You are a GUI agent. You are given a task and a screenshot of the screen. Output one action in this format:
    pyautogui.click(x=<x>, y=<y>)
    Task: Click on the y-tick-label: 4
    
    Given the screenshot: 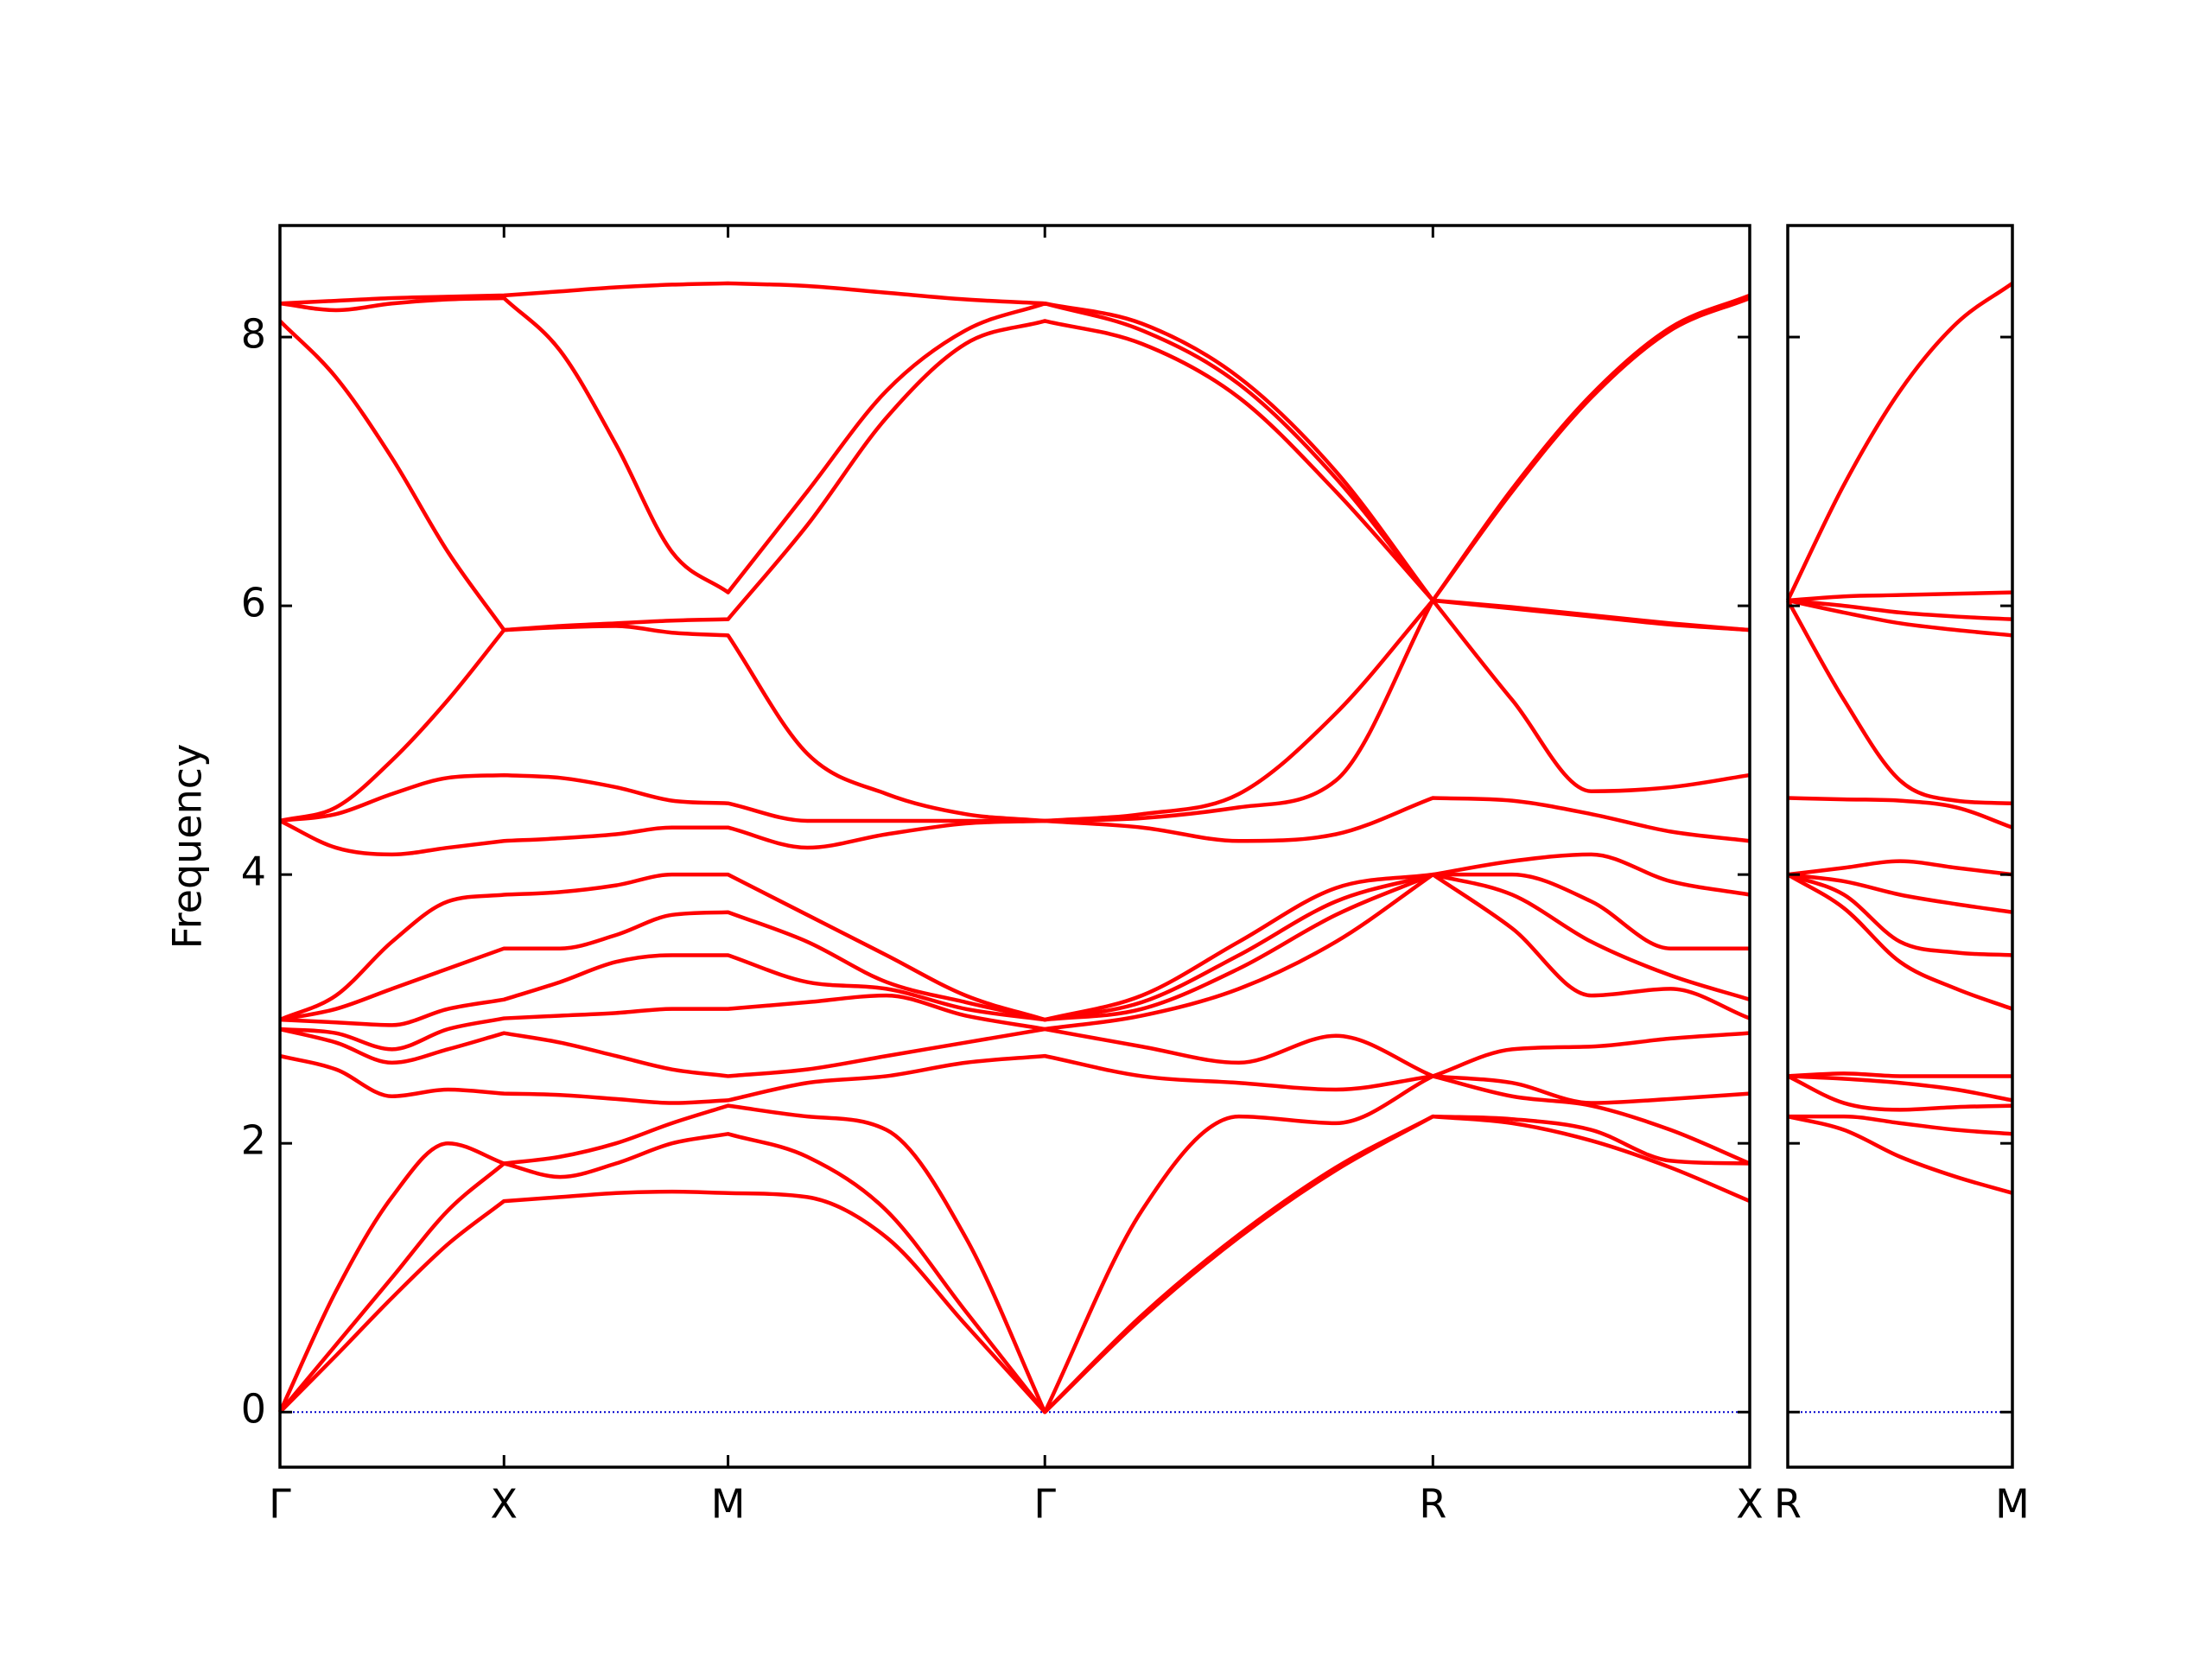 What is the action you would take?
    pyautogui.click(x=253, y=872)
    